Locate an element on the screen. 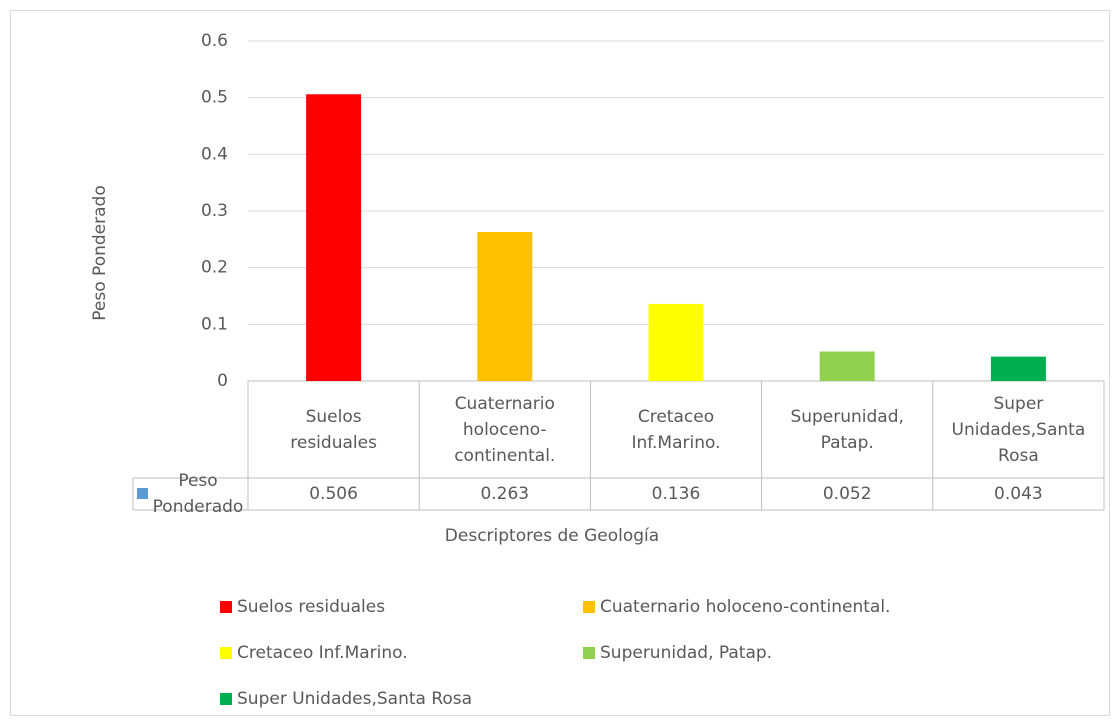 This screenshot has width=1120, height=726. x-axis-title: Descriptores de Geología is located at coordinates (552, 536).